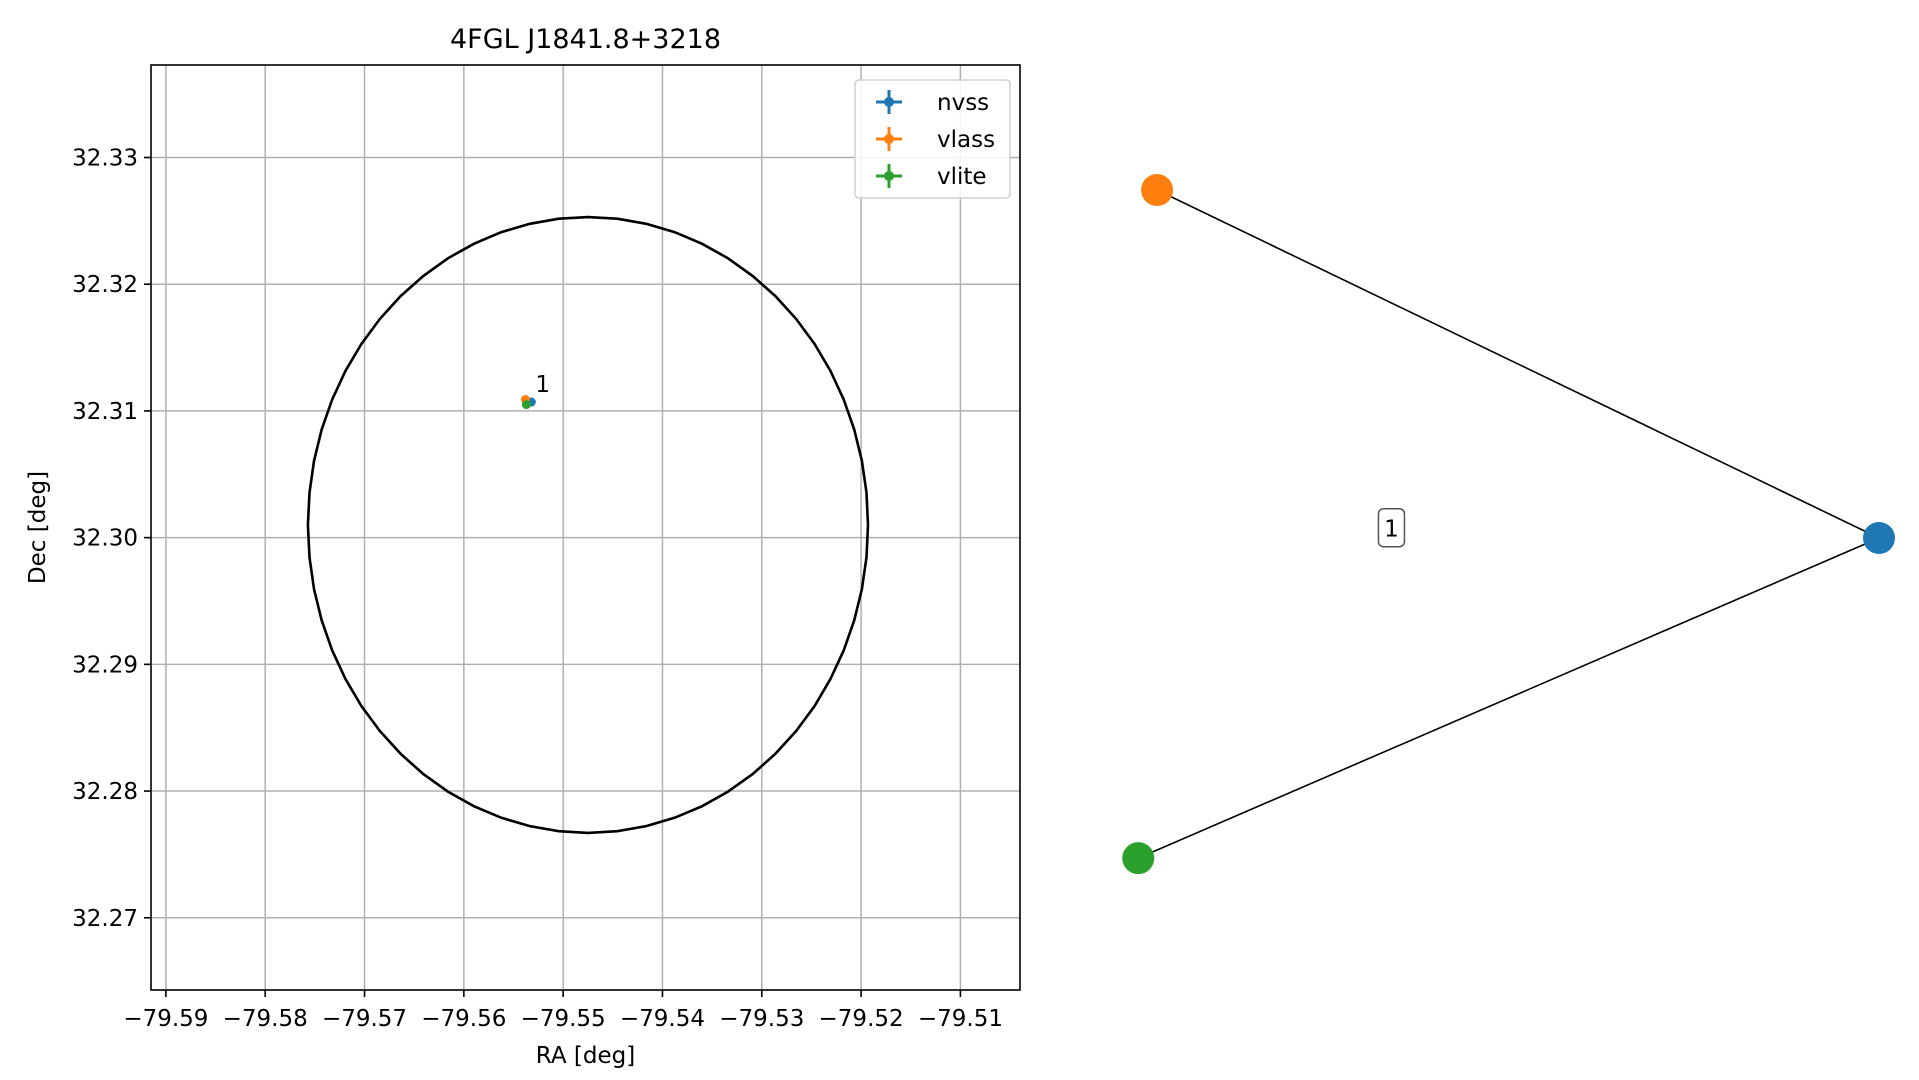 This screenshot has height=1080, width=1919. Describe the element at coordinates (105, 792) in the screenshot. I see `y-tick-label: 32.28` at that location.